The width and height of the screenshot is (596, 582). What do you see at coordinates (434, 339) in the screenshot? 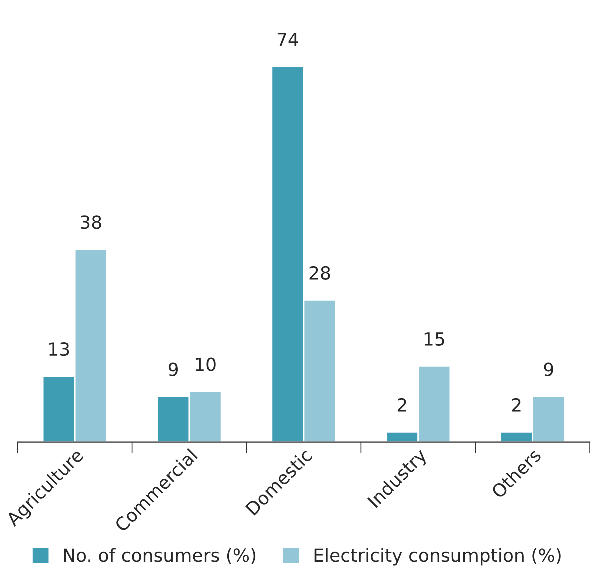
I see `data-label: 15` at bounding box center [434, 339].